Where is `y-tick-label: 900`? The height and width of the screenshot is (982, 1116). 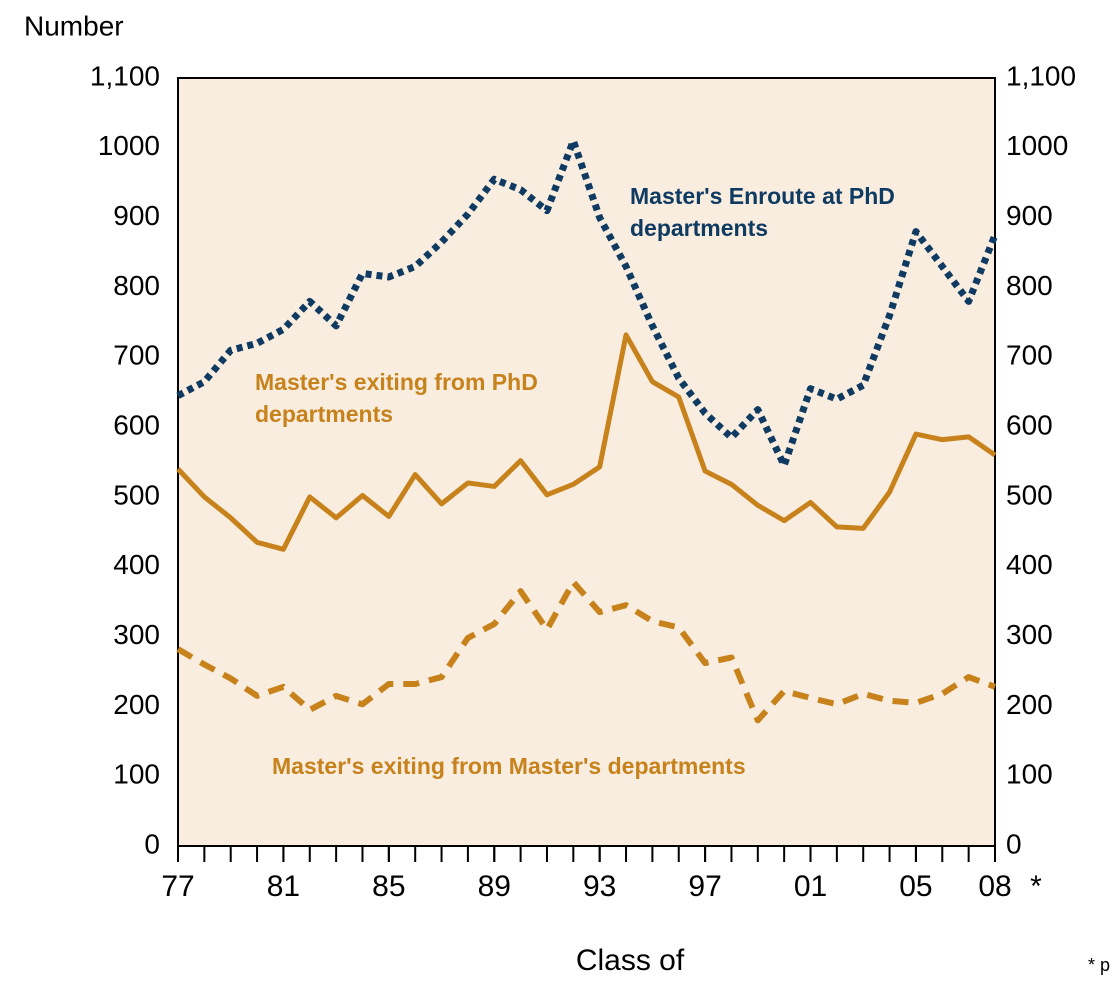 y-tick-label: 900 is located at coordinates (136, 215).